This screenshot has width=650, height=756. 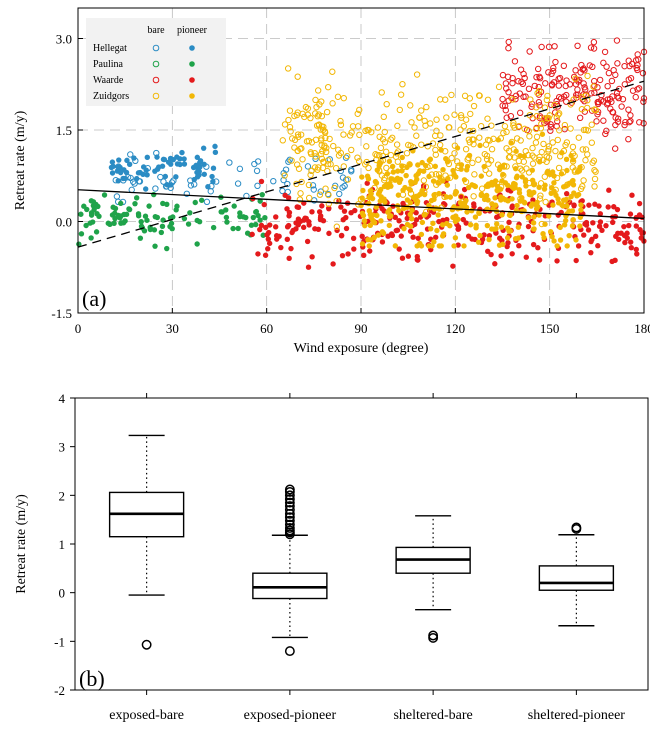 What do you see at coordinates (62, 447) in the screenshot?
I see `y-tick-label: 3` at bounding box center [62, 447].